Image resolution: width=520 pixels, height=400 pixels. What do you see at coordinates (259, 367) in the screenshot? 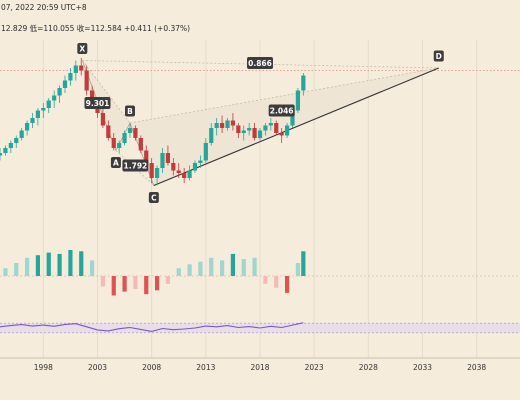
I see `x-tick-label: 2018` at bounding box center [259, 367].